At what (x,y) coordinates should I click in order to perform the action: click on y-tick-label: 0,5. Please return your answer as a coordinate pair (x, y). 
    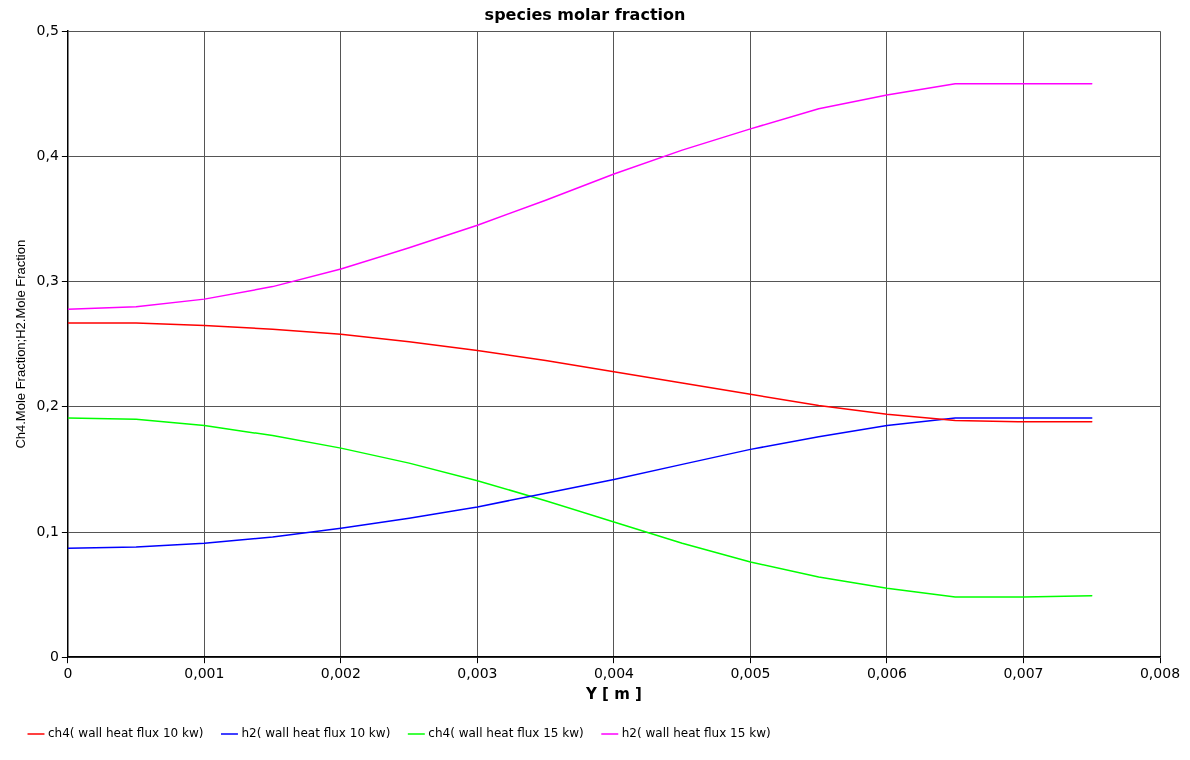
    Looking at the image, I should click on (47, 29).